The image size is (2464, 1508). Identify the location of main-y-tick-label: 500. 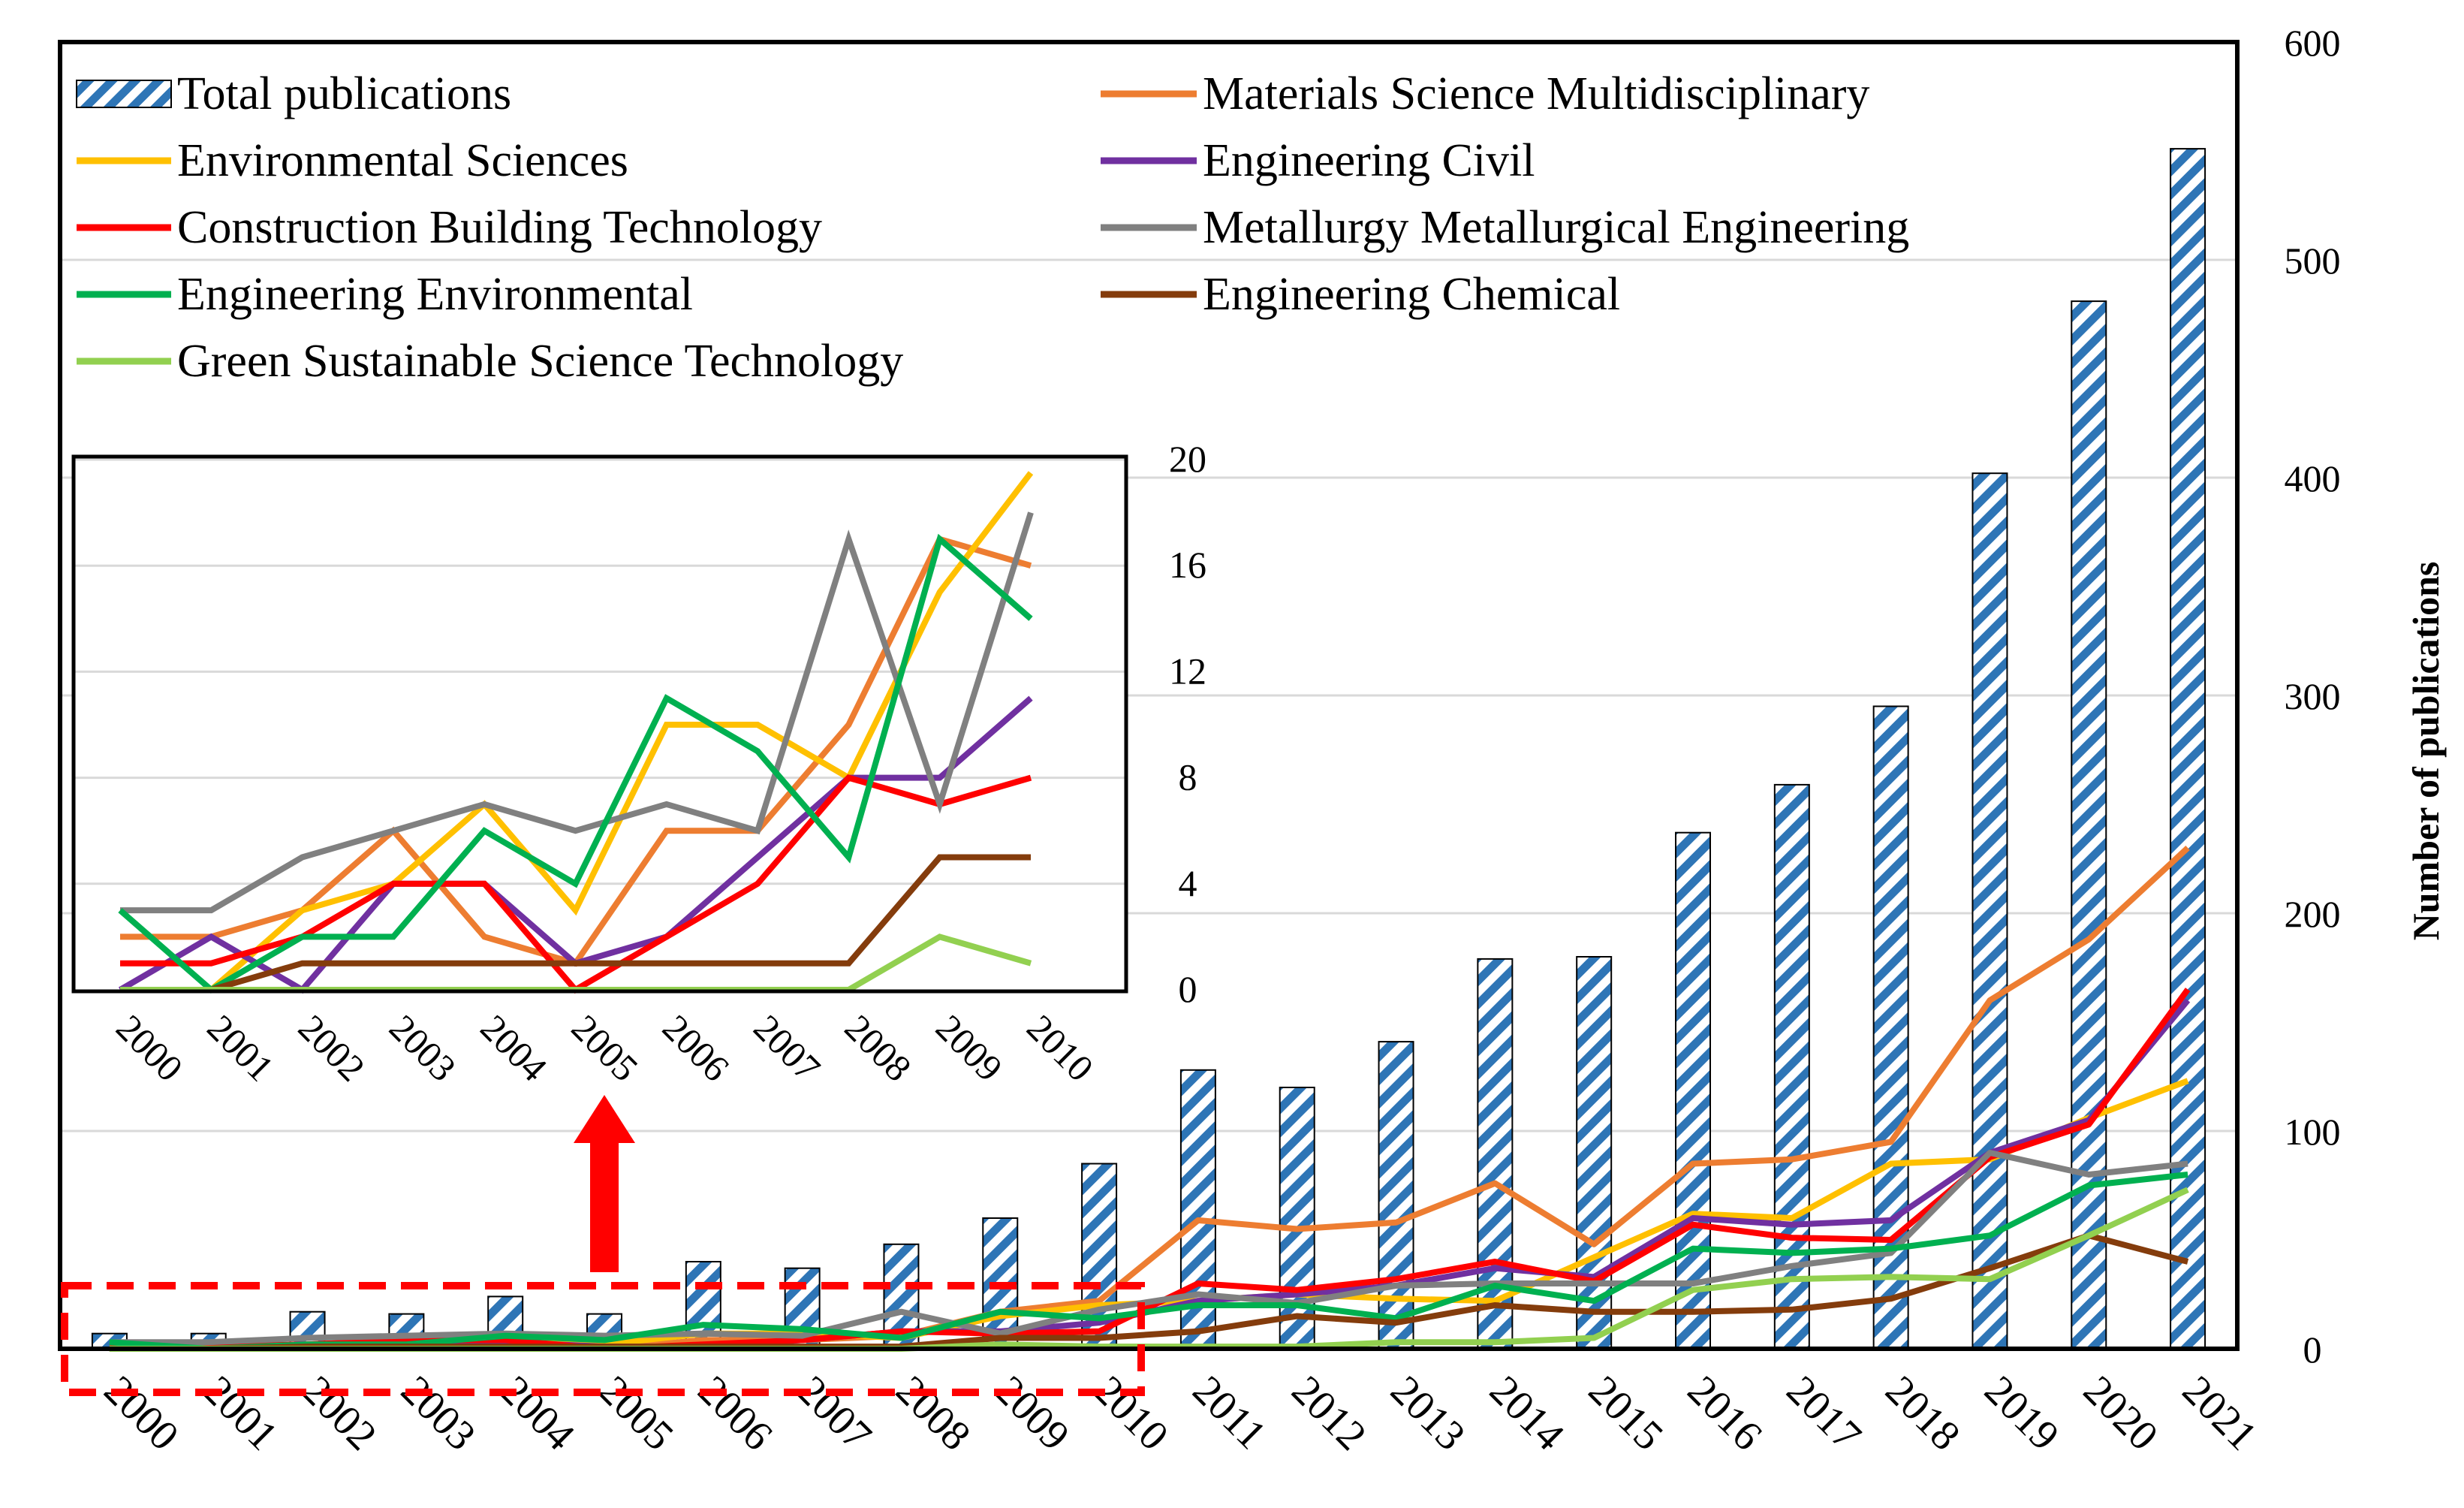
(2313, 261).